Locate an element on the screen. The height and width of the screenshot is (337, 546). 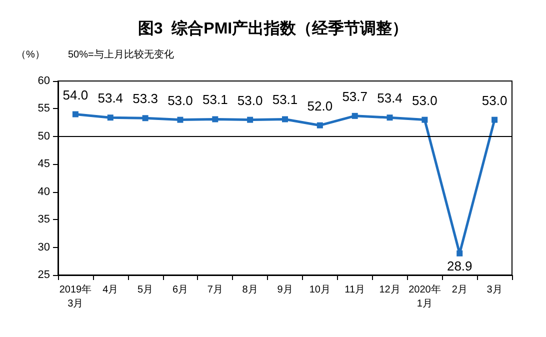
x-tick-label: 7月 is located at coordinates (215, 290).